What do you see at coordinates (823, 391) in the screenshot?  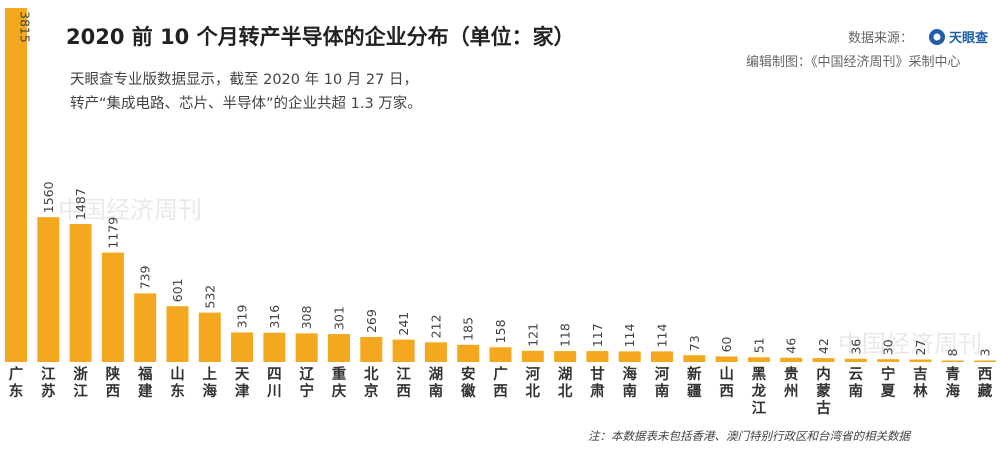 I see `category-label-25: 内蒙古` at bounding box center [823, 391].